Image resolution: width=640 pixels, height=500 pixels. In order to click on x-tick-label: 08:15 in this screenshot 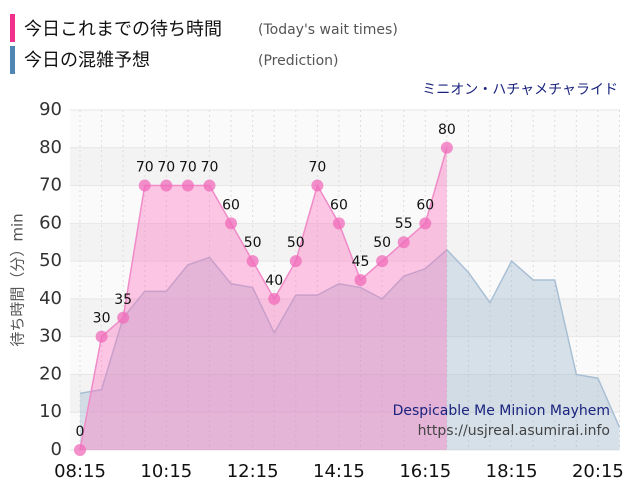, I will do `click(80, 471)`.